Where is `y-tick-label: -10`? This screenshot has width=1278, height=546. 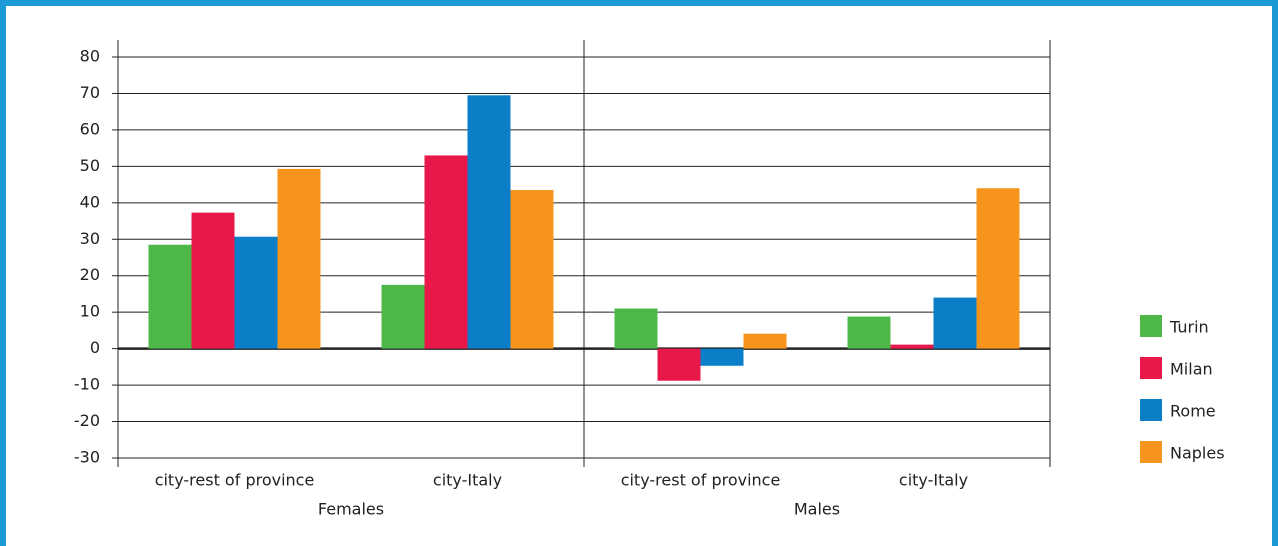
y-tick-label: -10 is located at coordinates (87, 384).